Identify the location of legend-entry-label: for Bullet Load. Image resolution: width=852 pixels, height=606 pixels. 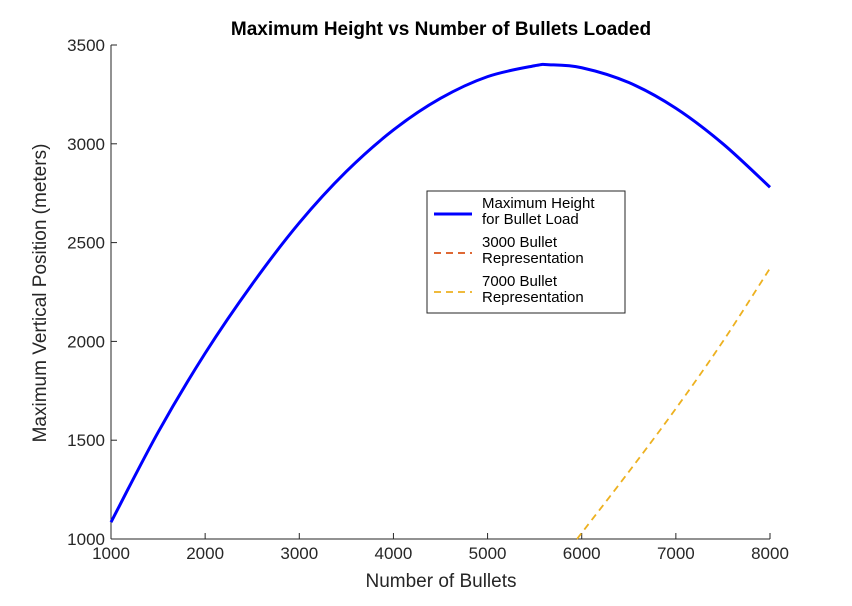
(530, 219).